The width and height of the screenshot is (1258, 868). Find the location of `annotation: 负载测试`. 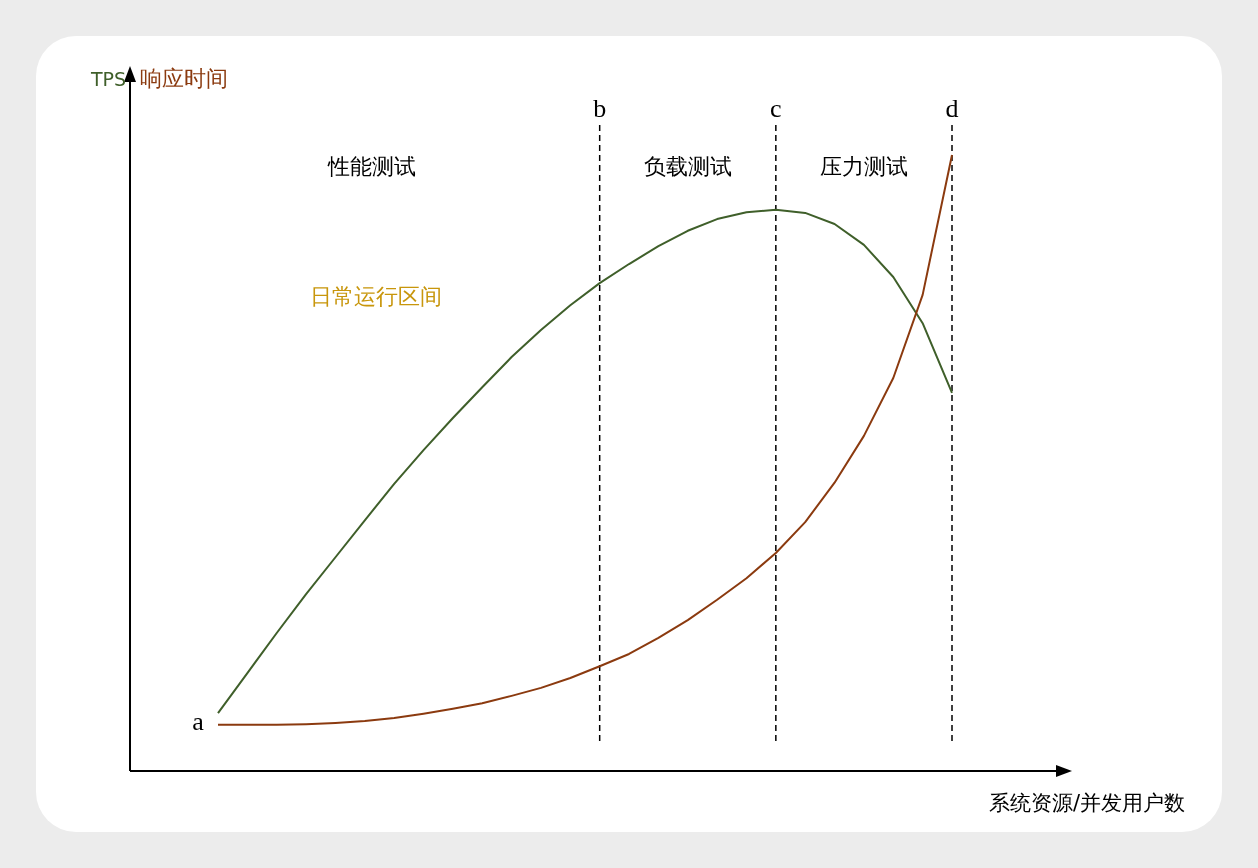

annotation: 负载测试 is located at coordinates (688, 166).